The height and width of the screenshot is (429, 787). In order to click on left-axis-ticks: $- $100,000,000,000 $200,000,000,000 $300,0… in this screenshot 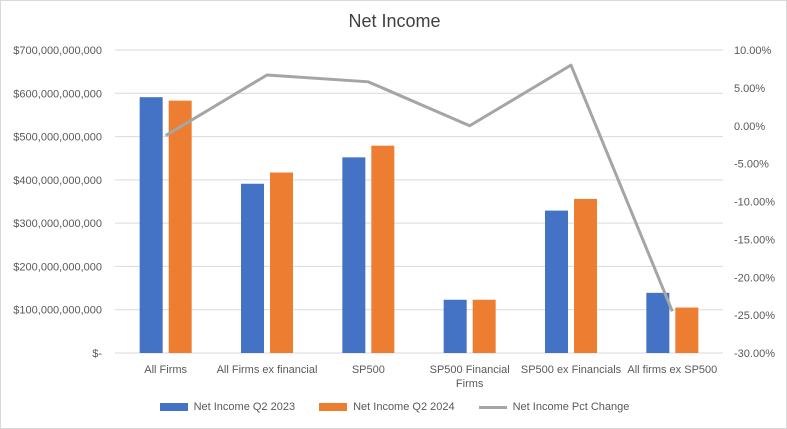, I will do `click(57, 202)`.